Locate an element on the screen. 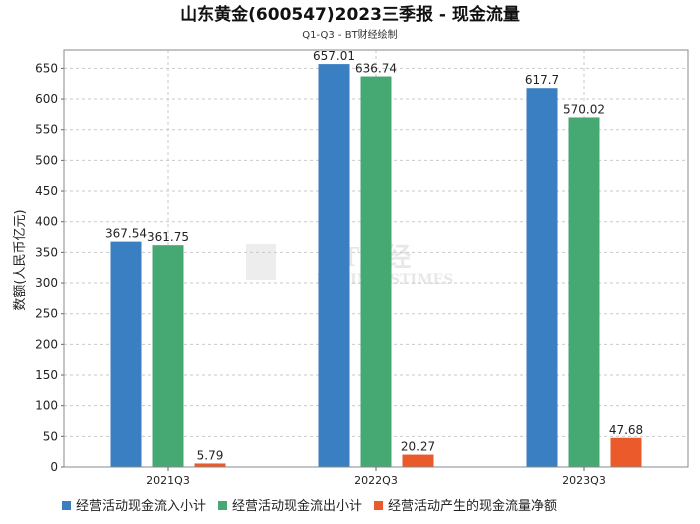  legend: 经营活动现金流入小计 经营活动现金流出小计 经营活动产生的现金流量净额 is located at coordinates (309, 506).